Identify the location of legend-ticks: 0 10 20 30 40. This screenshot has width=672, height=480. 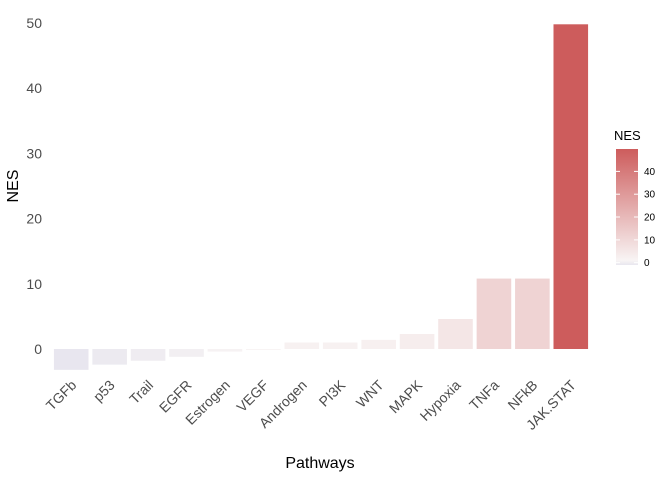
(636, 218).